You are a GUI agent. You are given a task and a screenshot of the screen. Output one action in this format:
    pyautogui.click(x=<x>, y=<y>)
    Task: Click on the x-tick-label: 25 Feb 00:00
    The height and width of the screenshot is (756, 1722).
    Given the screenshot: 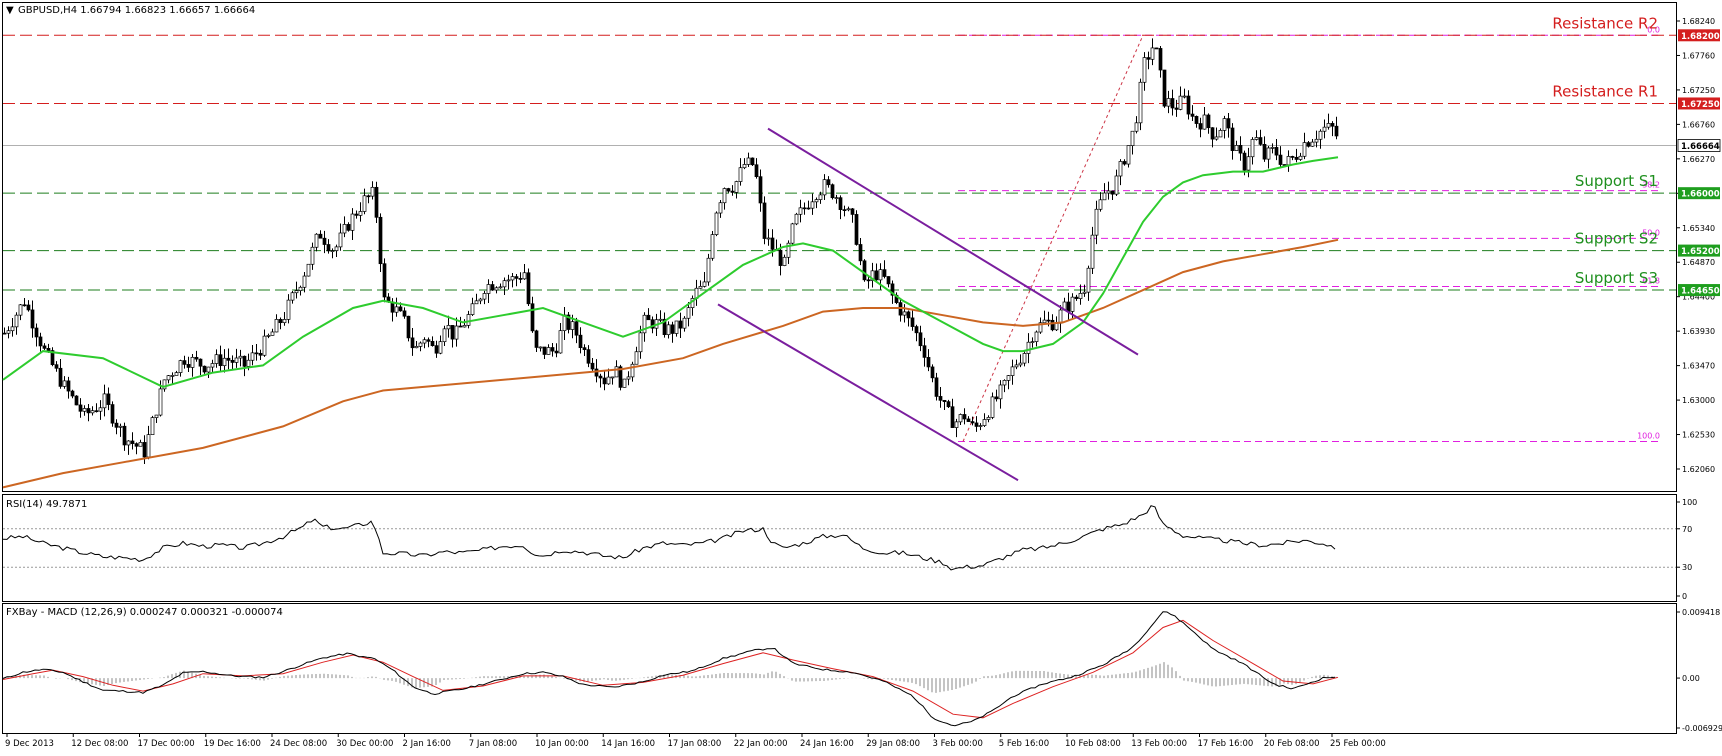 What is the action you would take?
    pyautogui.click(x=1358, y=744)
    